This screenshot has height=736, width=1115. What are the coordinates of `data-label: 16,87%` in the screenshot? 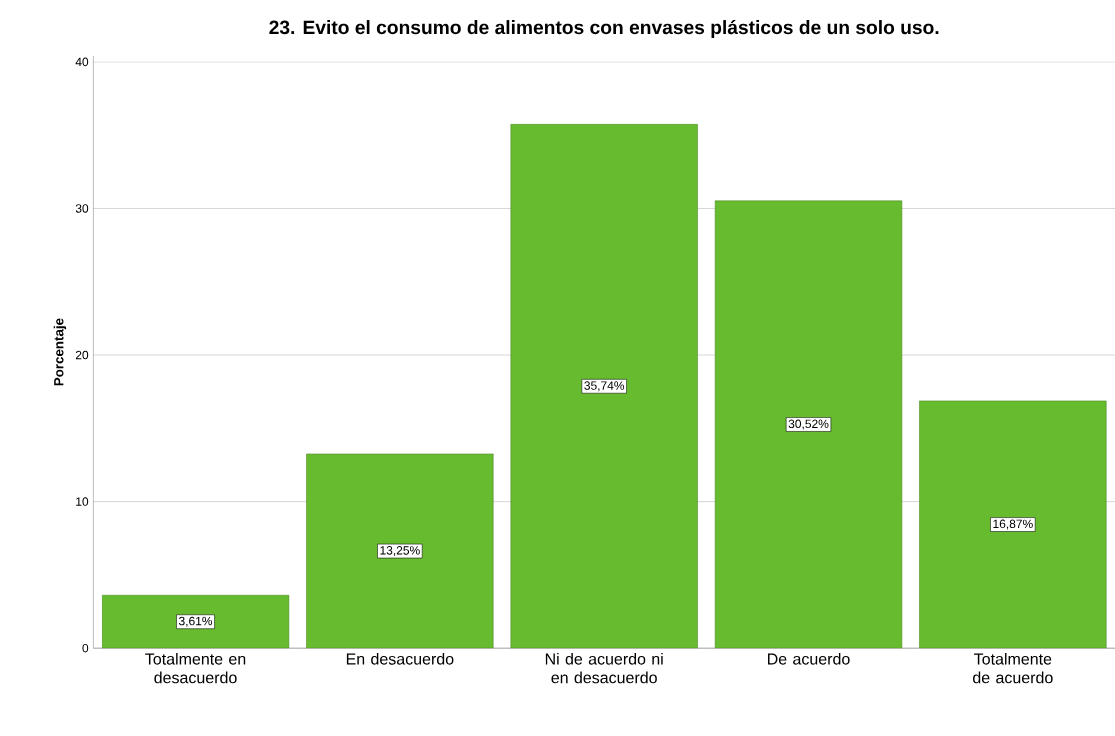 It's located at (1013, 524).